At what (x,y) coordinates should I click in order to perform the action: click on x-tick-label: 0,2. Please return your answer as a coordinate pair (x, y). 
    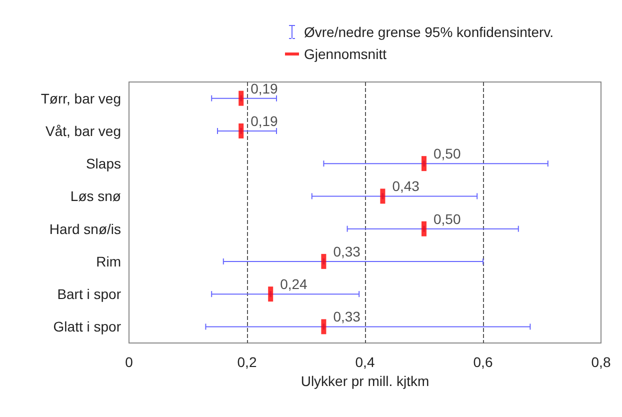
    Looking at the image, I should click on (247, 362).